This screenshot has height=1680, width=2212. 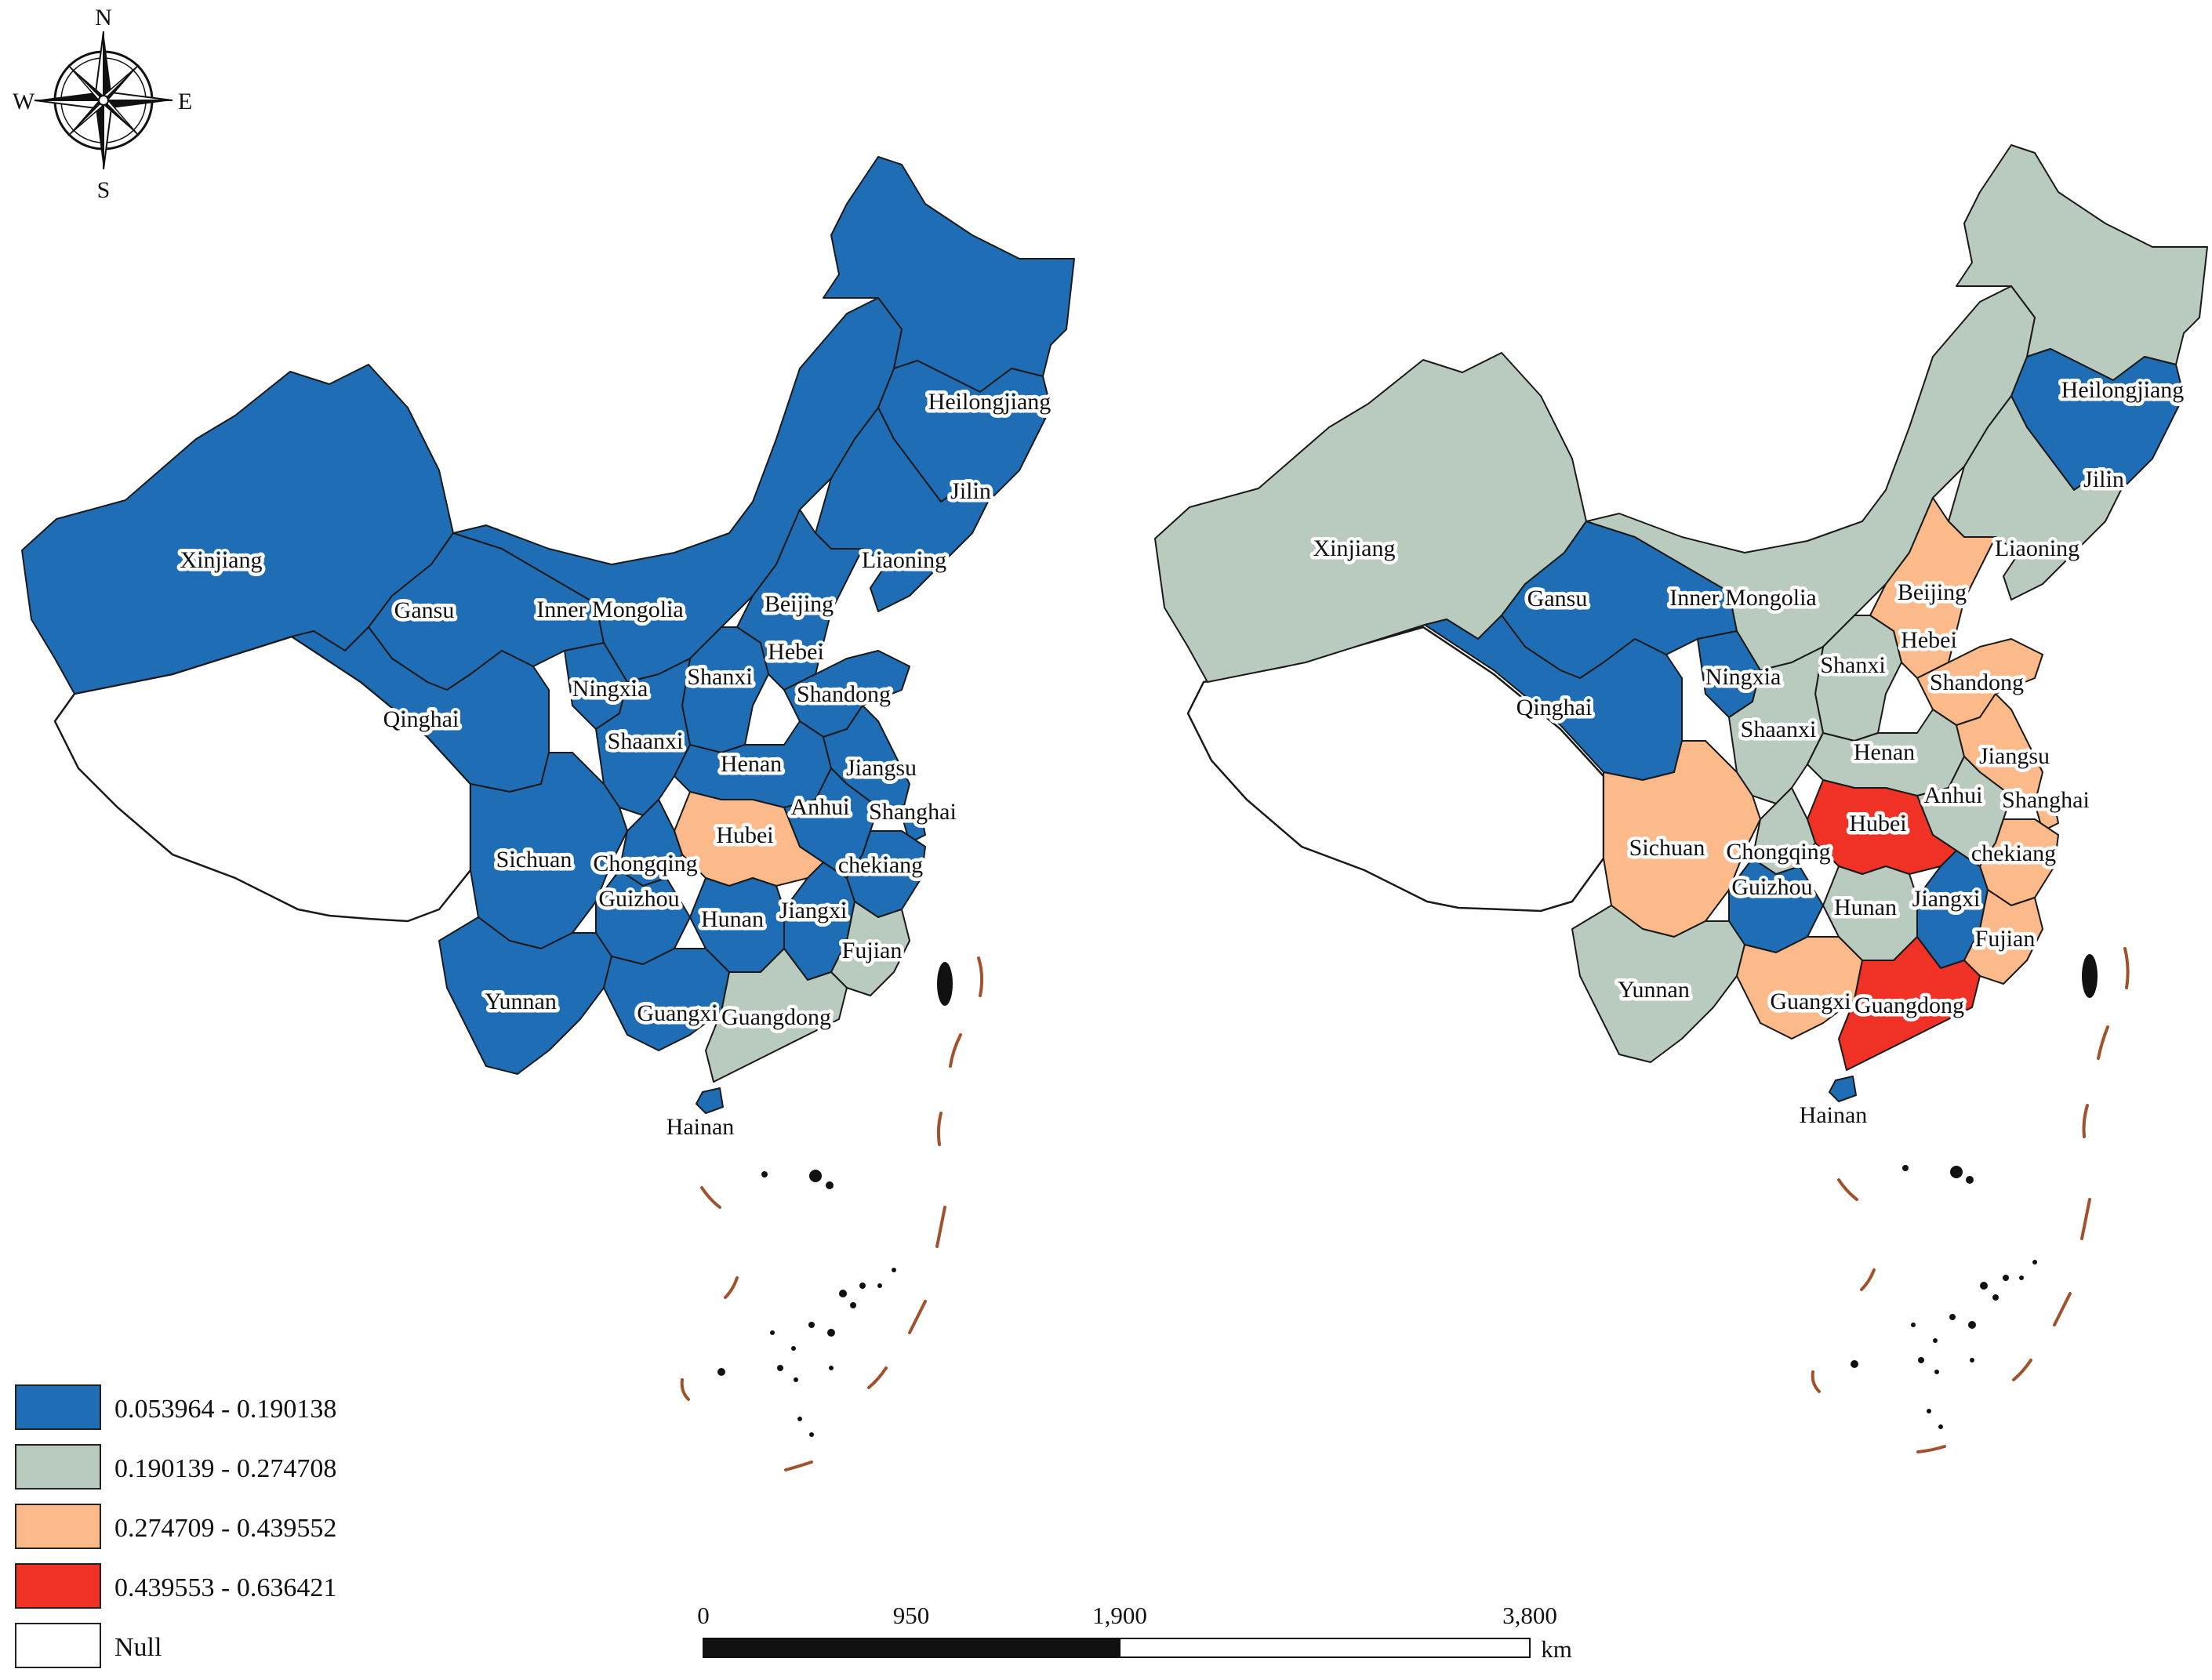 I want to click on left-label-qinghai: Qinghai, so click(x=421, y=719).